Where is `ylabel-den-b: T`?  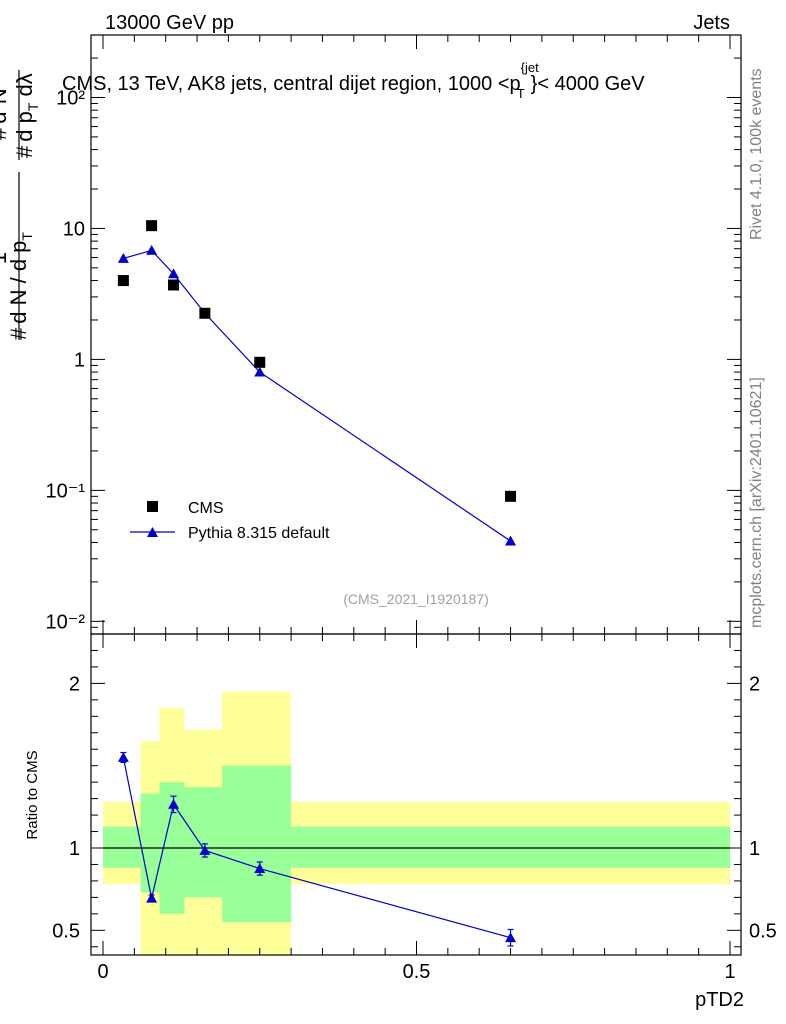 ylabel-den-b: T is located at coordinates (27, 236).